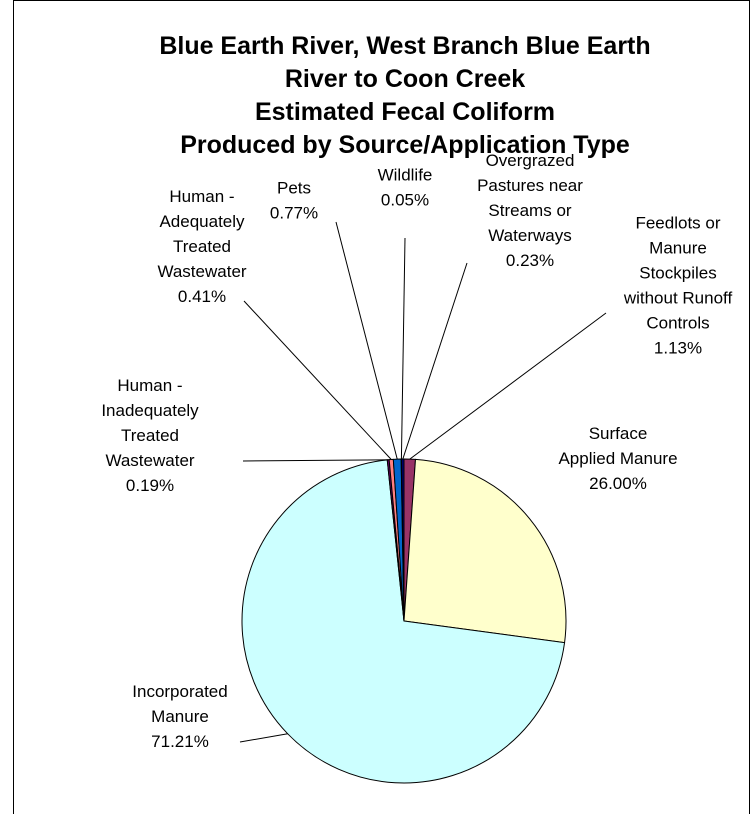  I want to click on slice-label: Pets 0.77%, so click(294, 201).